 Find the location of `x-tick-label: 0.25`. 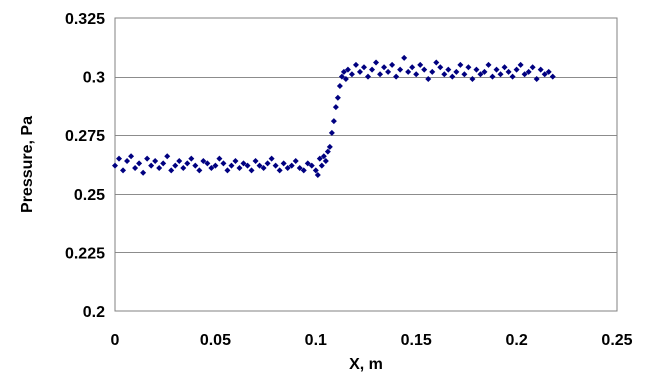

x-tick-label: 0.25 is located at coordinates (616, 340).